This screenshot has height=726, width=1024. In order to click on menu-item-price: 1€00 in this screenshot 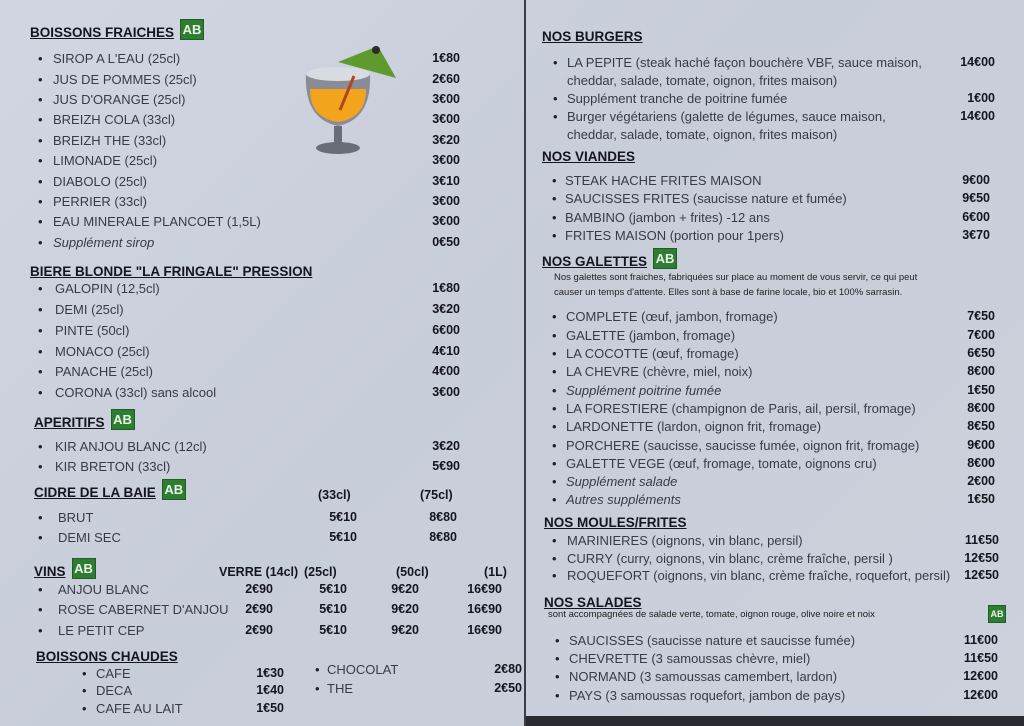, I will do `click(981, 98)`.